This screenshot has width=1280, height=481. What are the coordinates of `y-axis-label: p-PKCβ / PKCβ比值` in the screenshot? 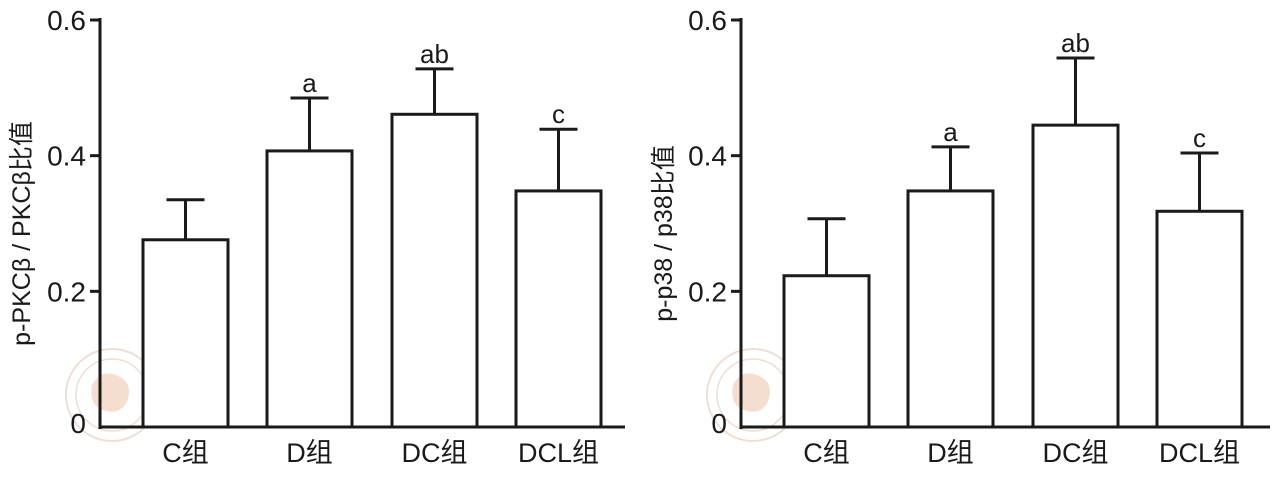 It's located at (22, 233).